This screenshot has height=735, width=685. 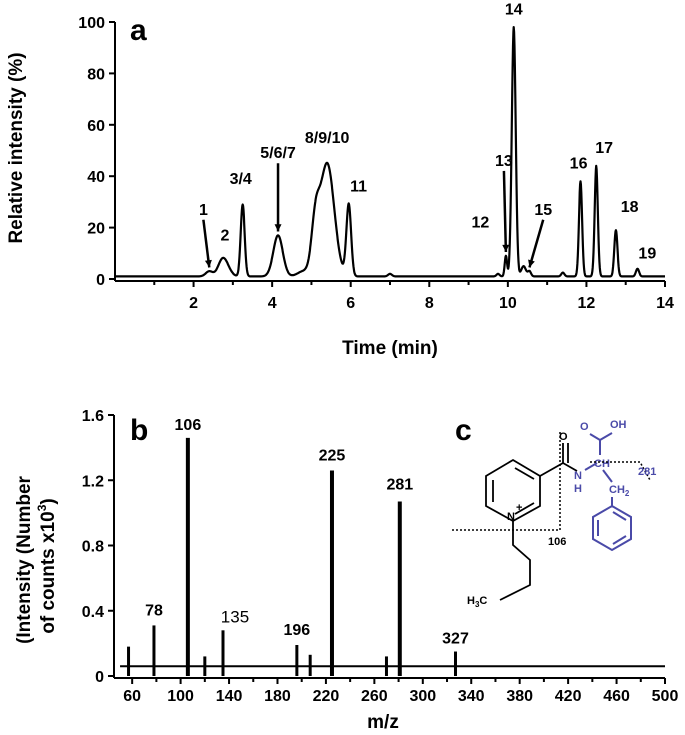 What do you see at coordinates (278, 153) in the screenshot?
I see `peak-label-5-6-7: 5/6/7` at bounding box center [278, 153].